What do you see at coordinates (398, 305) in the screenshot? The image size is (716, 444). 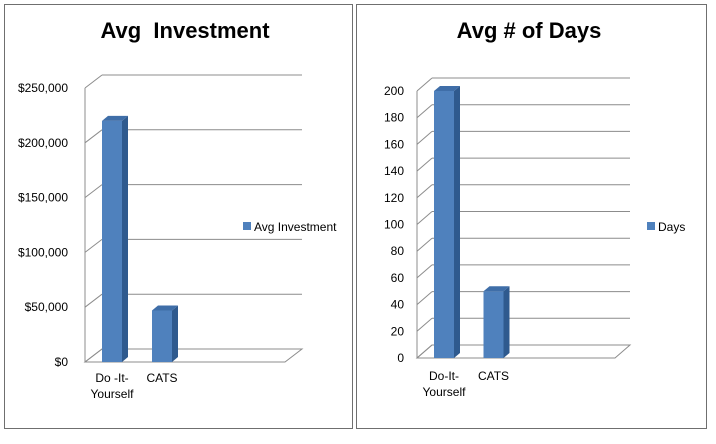 I see `y-tick-label: 40` at bounding box center [398, 305].